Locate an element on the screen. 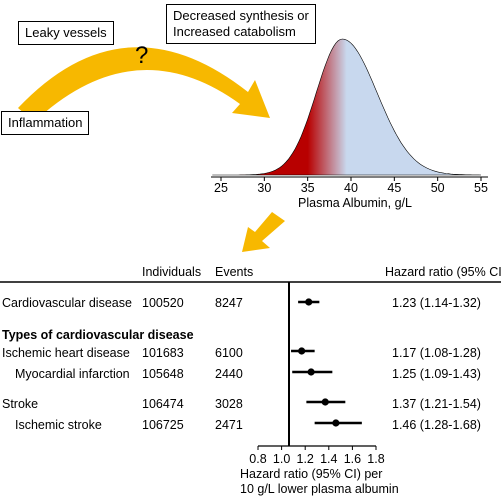  header-events: Events is located at coordinates (234, 272).